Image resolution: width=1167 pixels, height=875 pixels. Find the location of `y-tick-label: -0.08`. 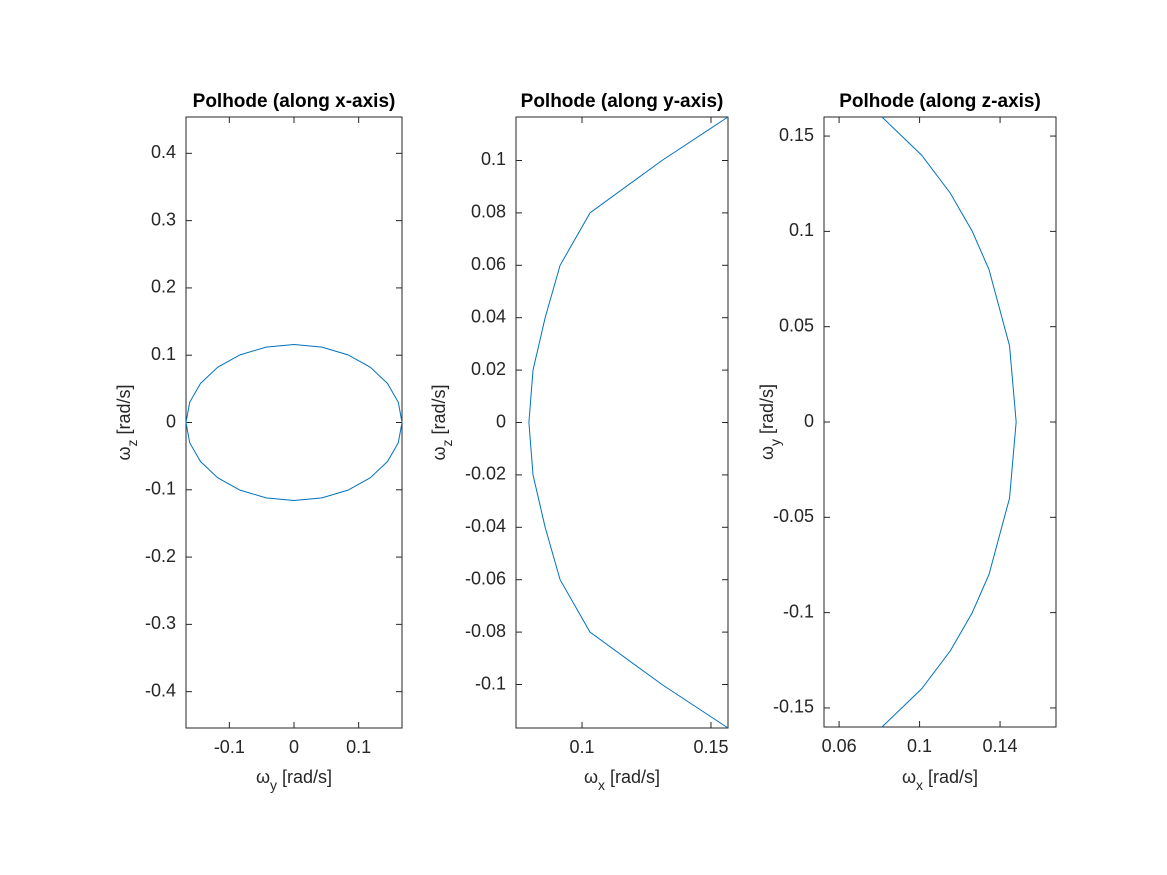

y-tick-label: -0.08 is located at coordinates (485, 631).